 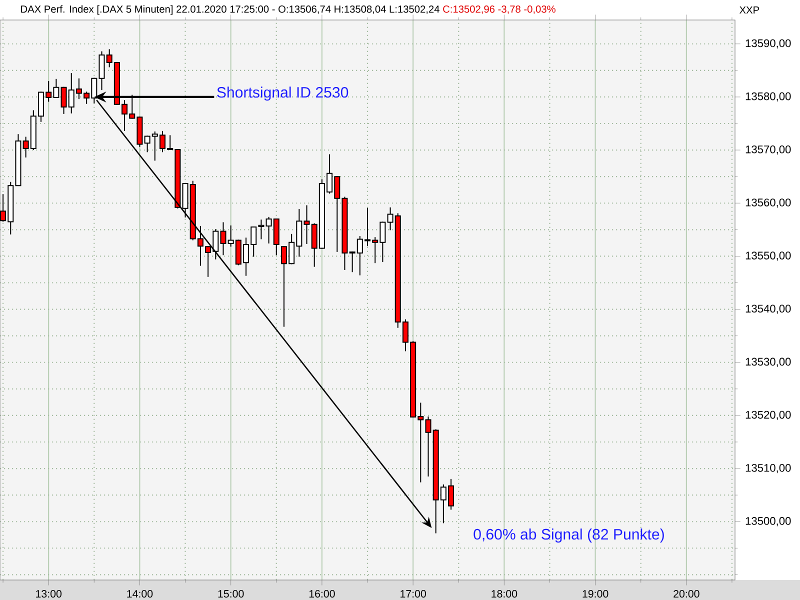 I want to click on annotation: 0,60% ab Signal (82 Punkte), so click(x=569, y=535).